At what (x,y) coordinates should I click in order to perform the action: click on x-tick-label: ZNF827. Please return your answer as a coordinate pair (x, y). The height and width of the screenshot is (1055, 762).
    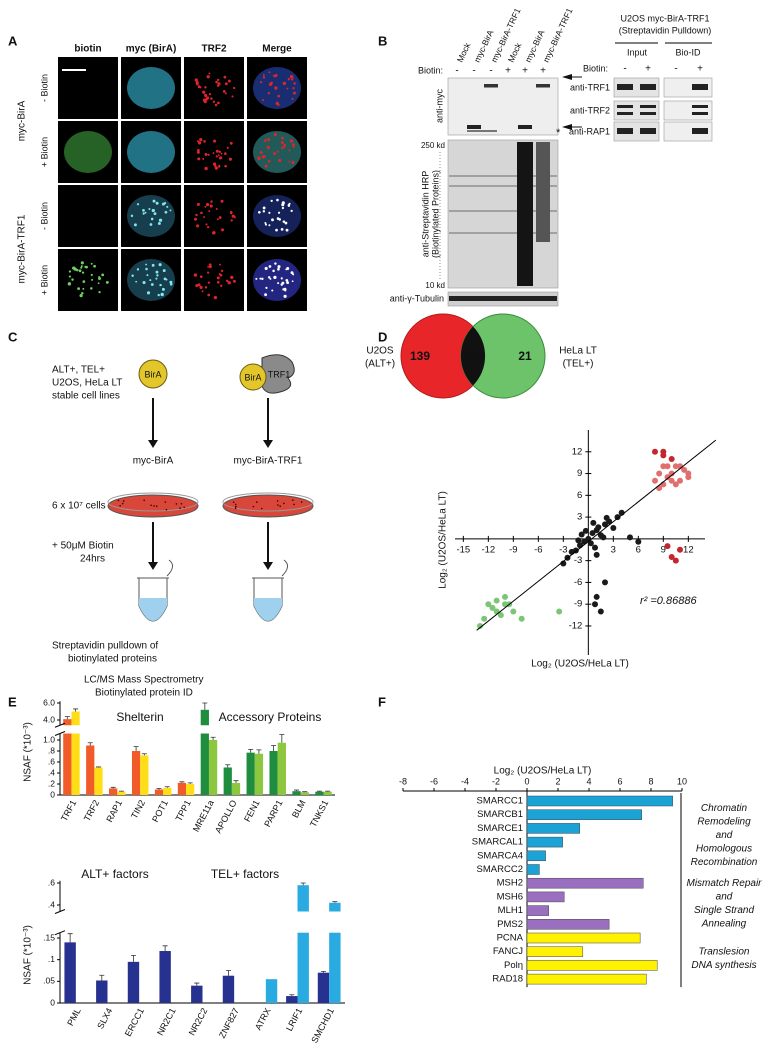
    Looking at the image, I should click on (229, 1022).